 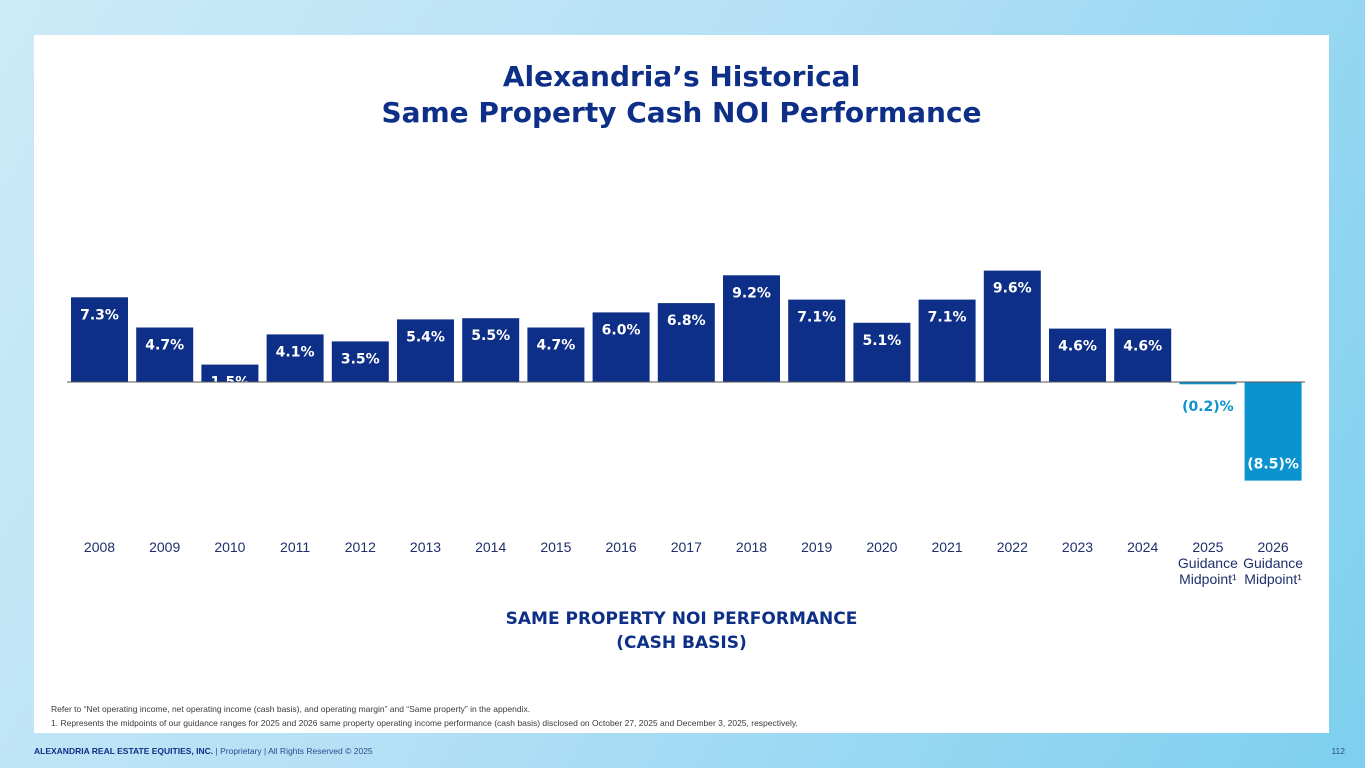 I want to click on bar-2009, so click(x=165, y=354).